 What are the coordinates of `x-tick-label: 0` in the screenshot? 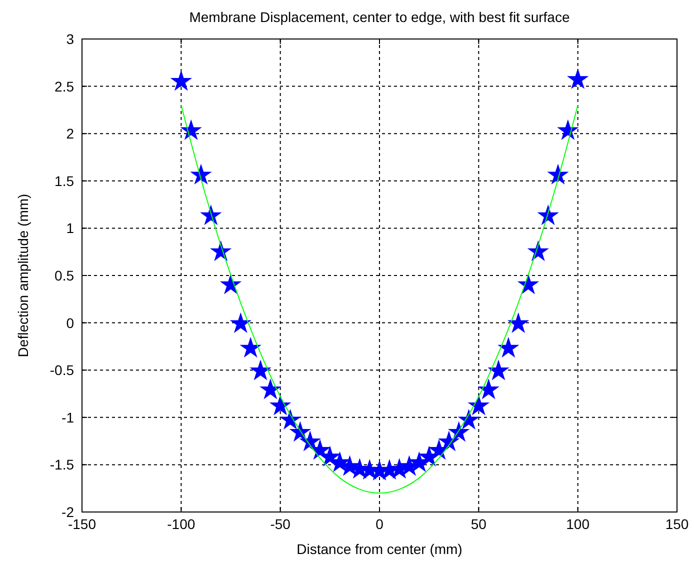 It's located at (380, 524).